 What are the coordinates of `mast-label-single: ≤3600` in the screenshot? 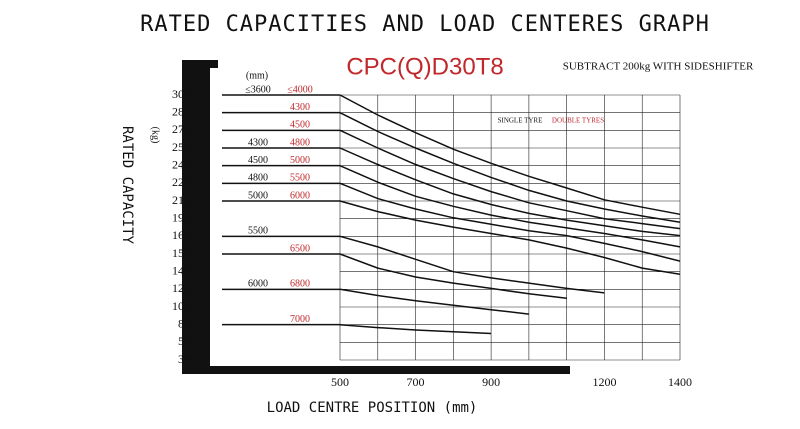 It's located at (258, 89).